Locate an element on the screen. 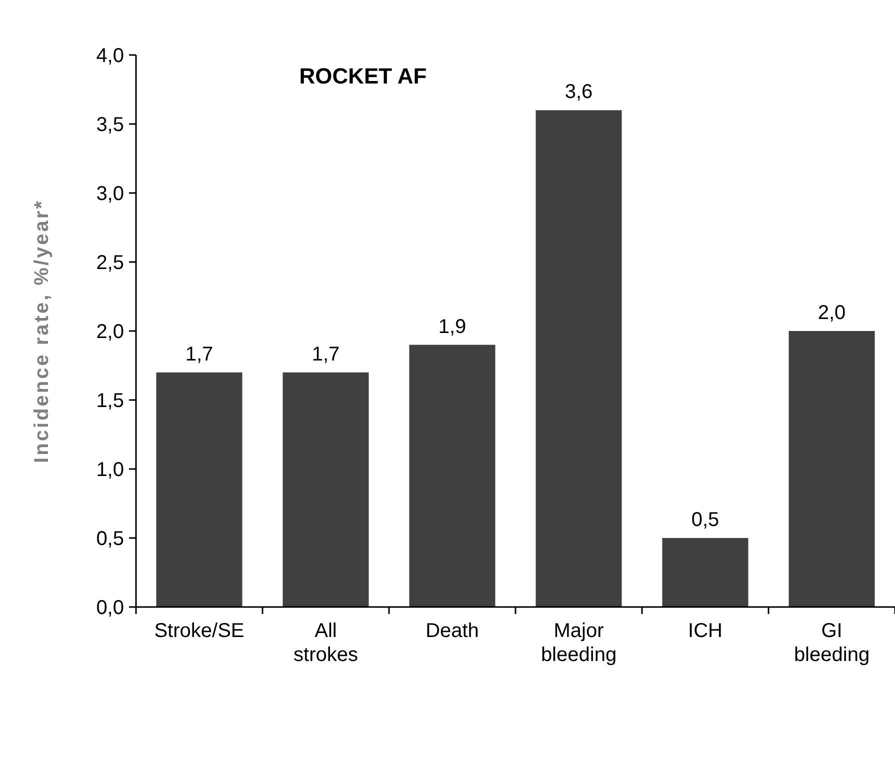 Image resolution: width=895 pixels, height=761 pixels. y-tick-label: 1,5 is located at coordinates (110, 401).